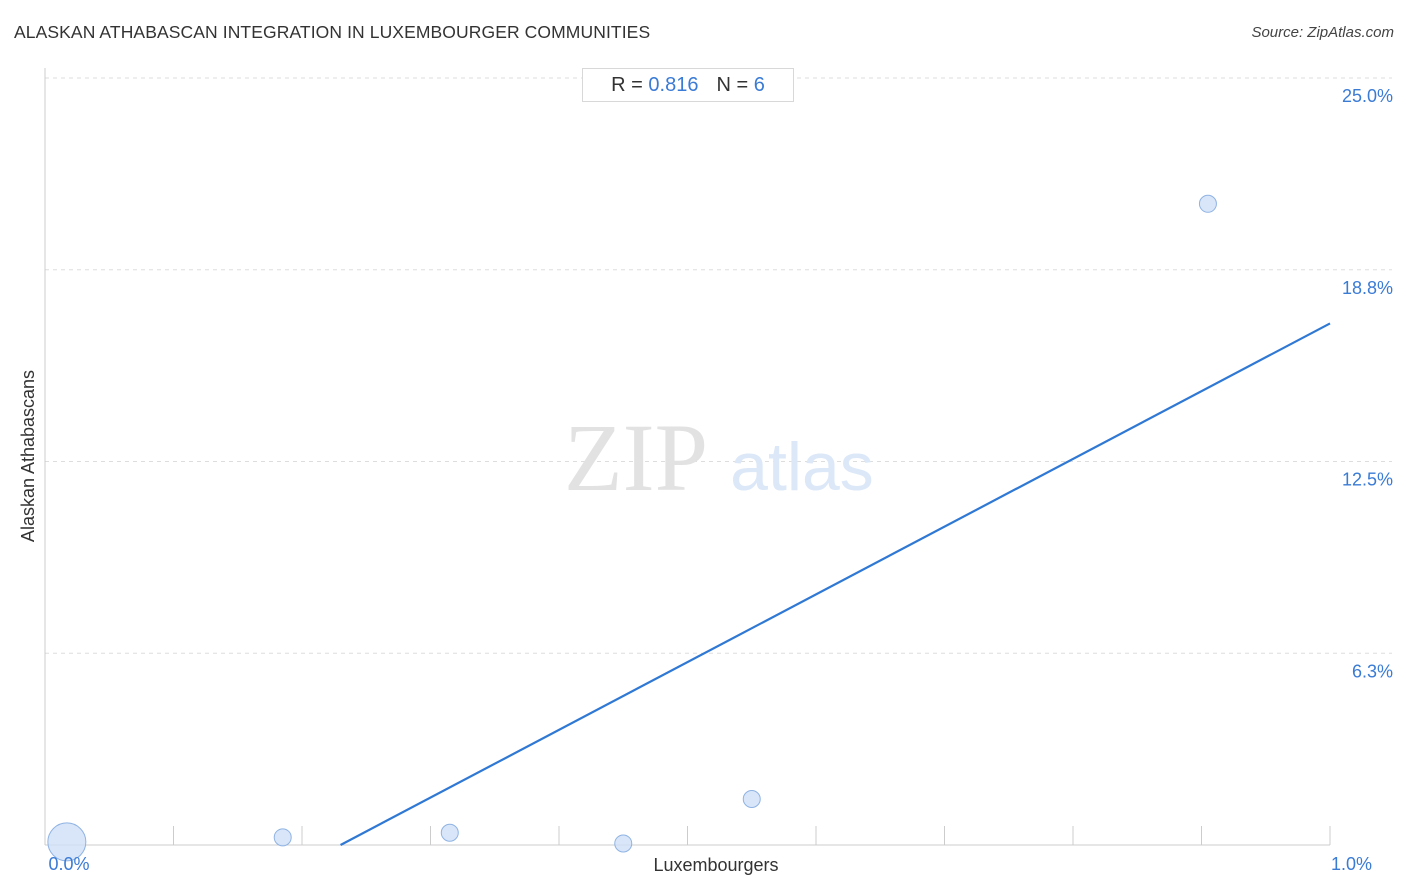 The height and width of the screenshot is (892, 1406). What do you see at coordinates (732, 84) in the screenshot?
I see `n-label: N =` at bounding box center [732, 84].